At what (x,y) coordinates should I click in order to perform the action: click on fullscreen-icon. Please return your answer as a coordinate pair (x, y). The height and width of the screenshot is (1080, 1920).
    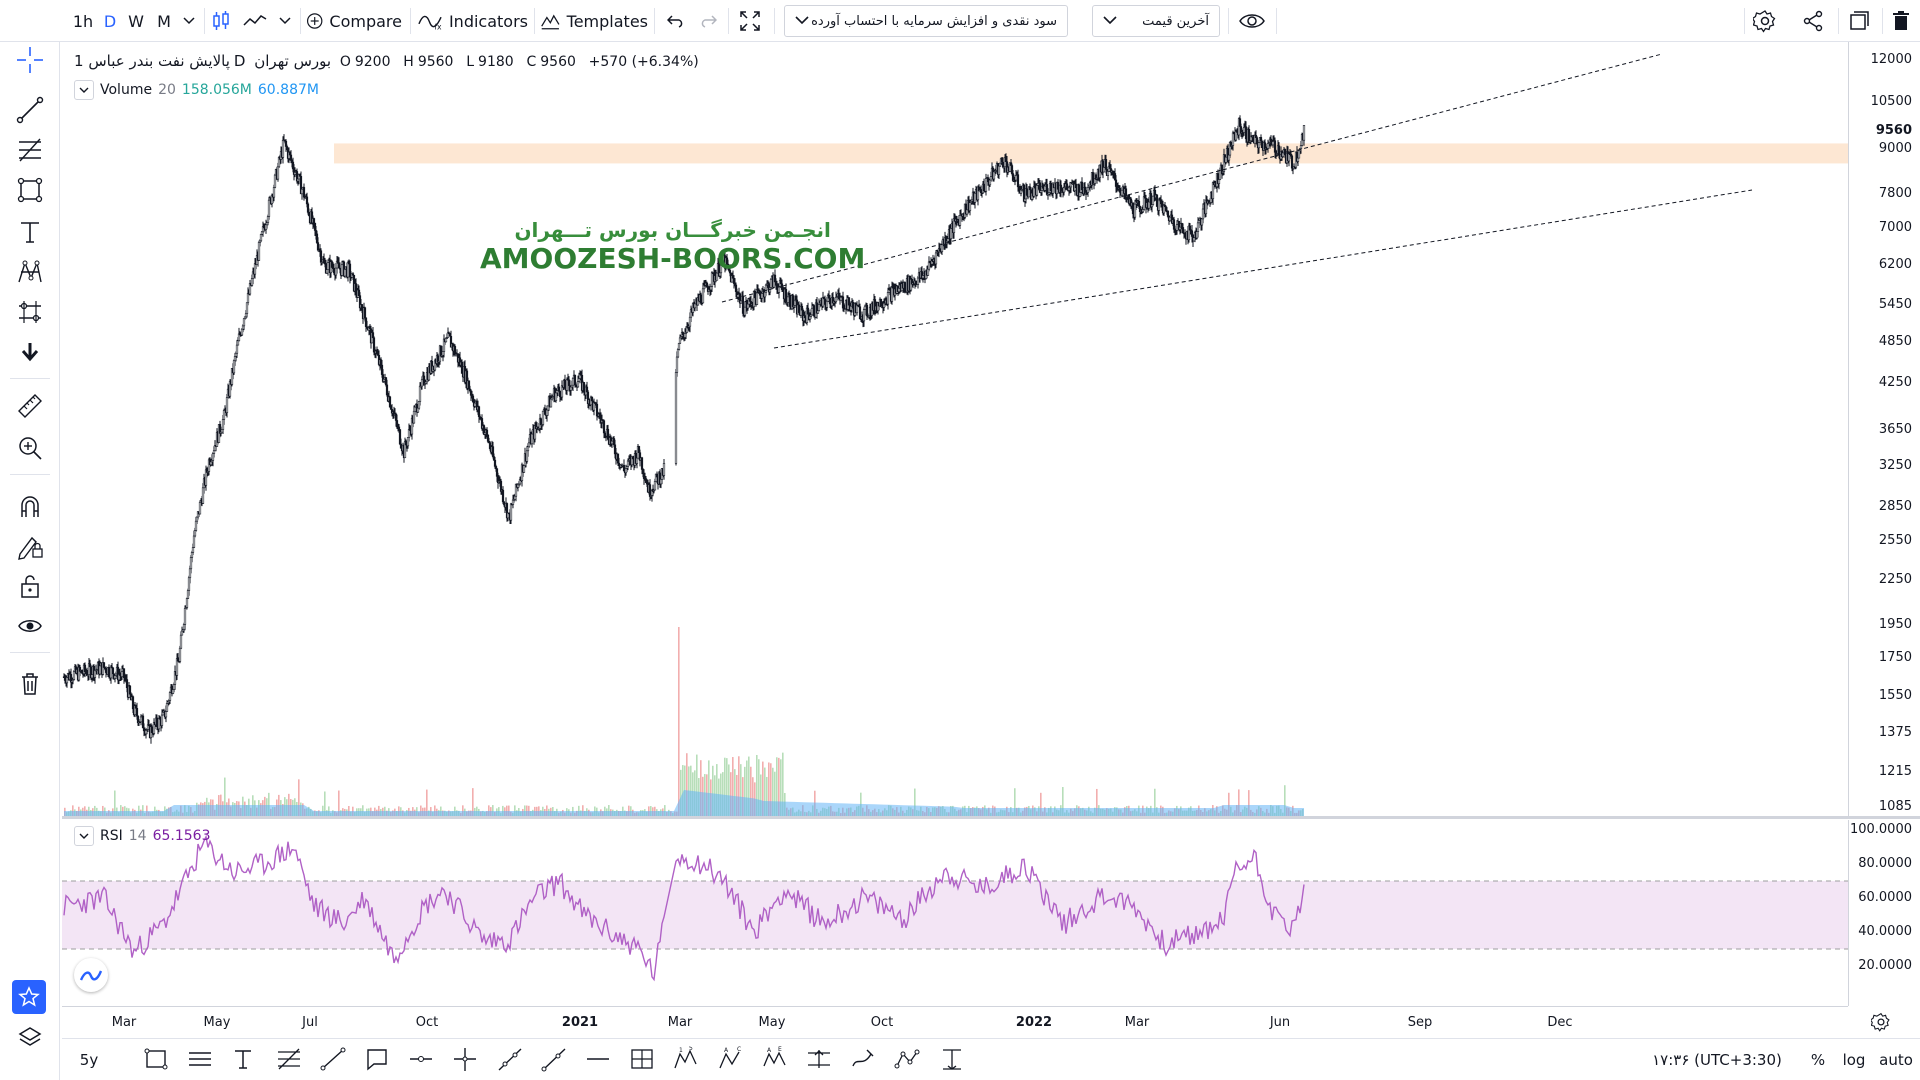
    Looking at the image, I should click on (750, 21).